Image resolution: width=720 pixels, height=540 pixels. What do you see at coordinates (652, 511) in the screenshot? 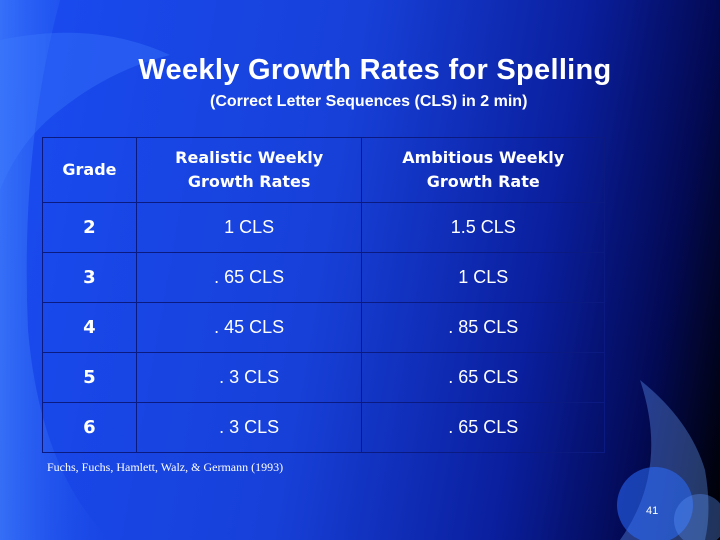
I see `page-number: 41` at bounding box center [652, 511].